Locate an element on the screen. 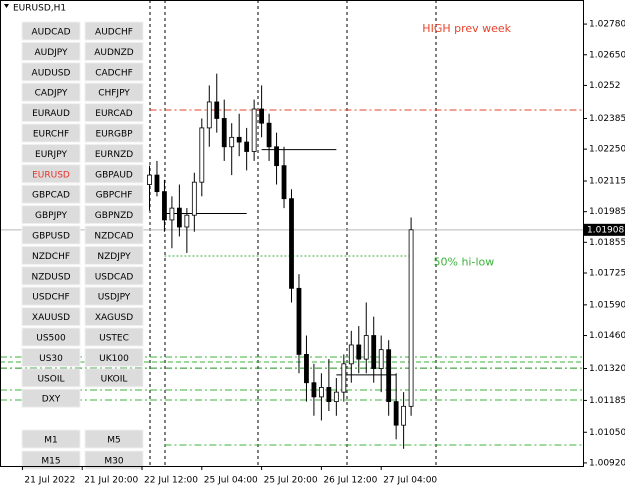 Image resolution: width=625 pixels, height=497 pixels. button-label: NZDJPY is located at coordinates (114, 257).